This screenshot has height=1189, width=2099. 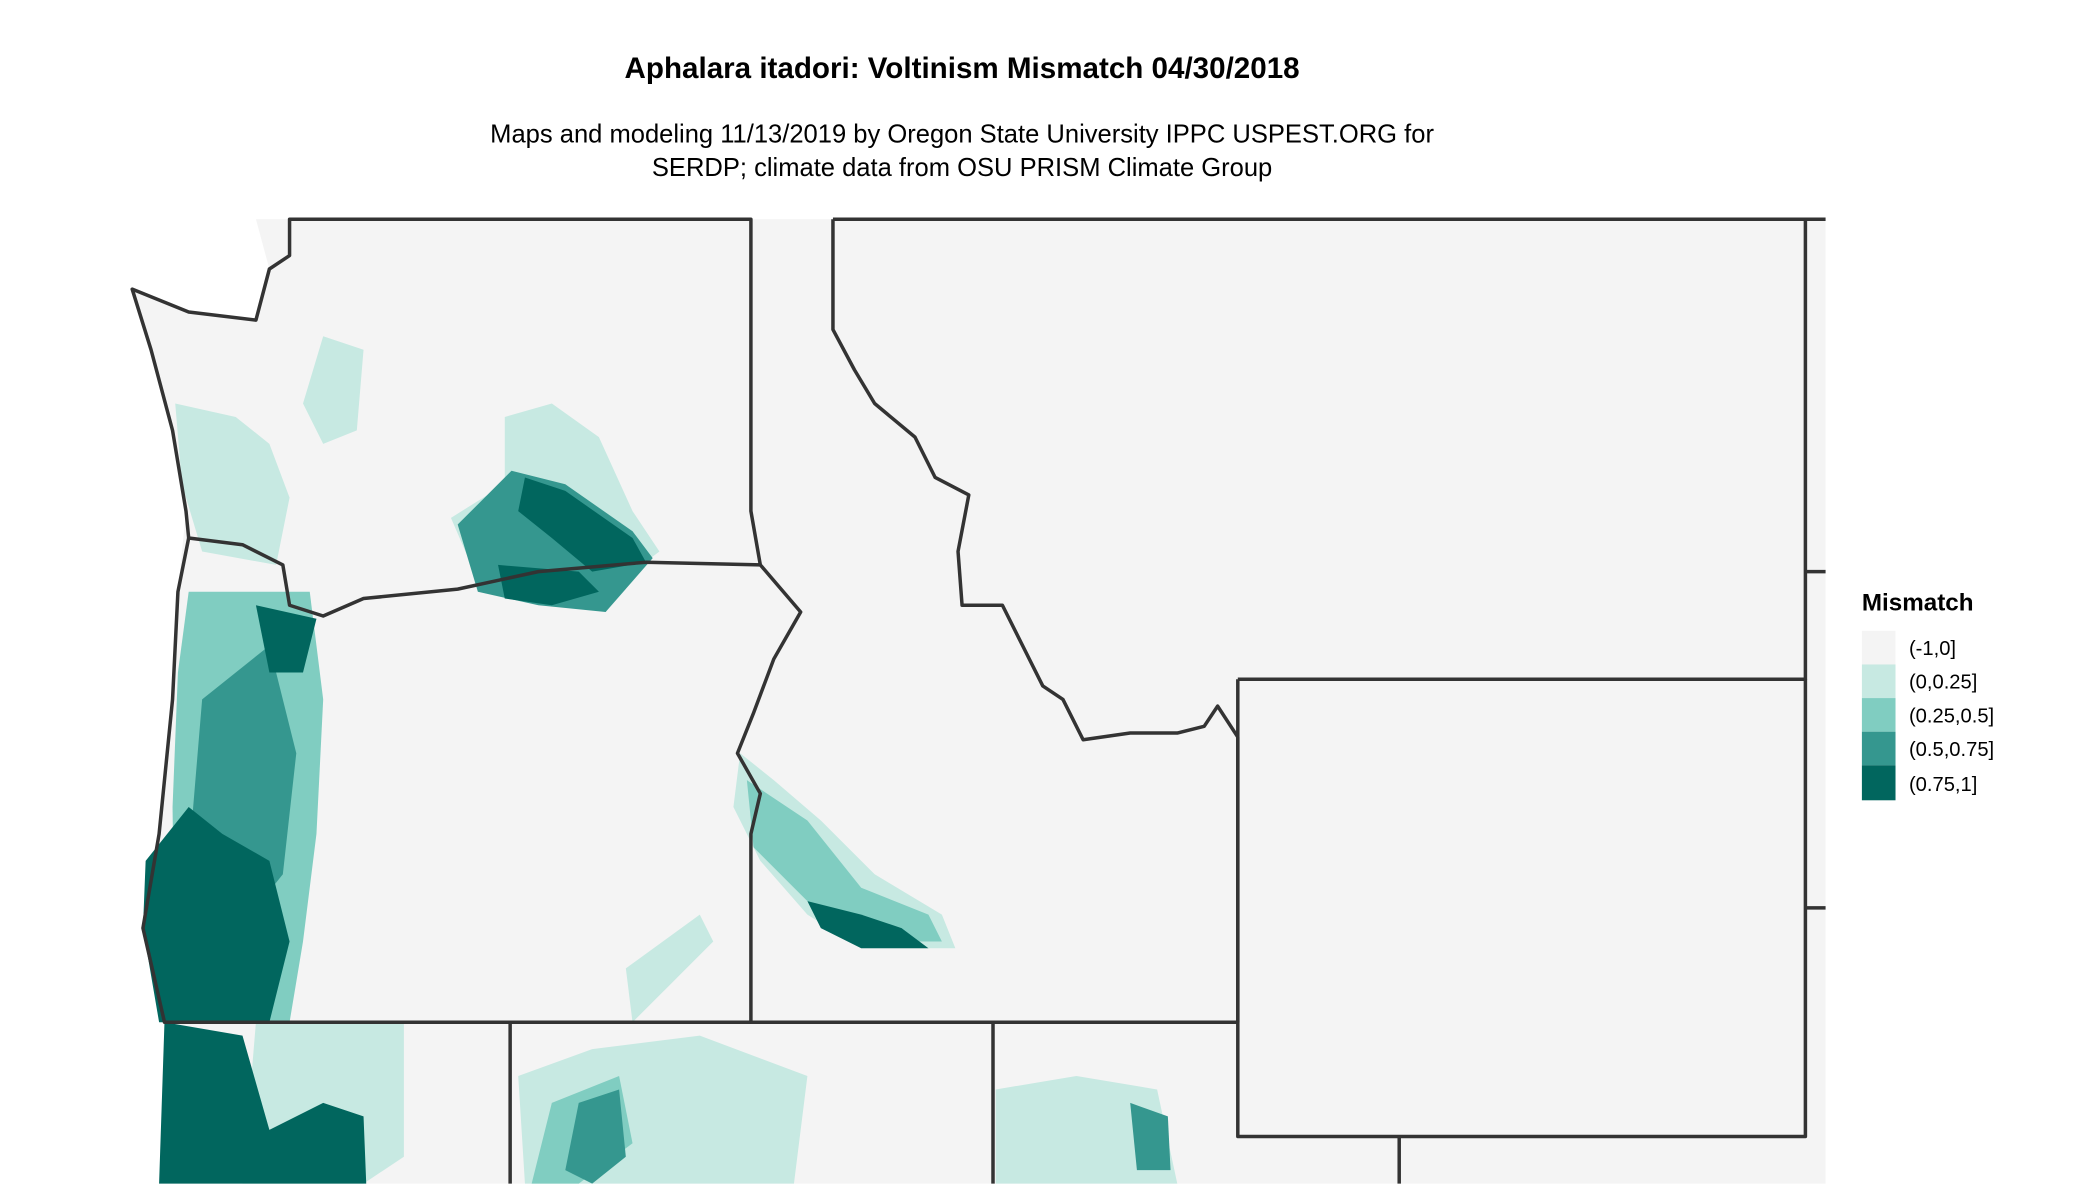 I want to click on legend-label-4: (0.75,1], so click(x=1943, y=785).